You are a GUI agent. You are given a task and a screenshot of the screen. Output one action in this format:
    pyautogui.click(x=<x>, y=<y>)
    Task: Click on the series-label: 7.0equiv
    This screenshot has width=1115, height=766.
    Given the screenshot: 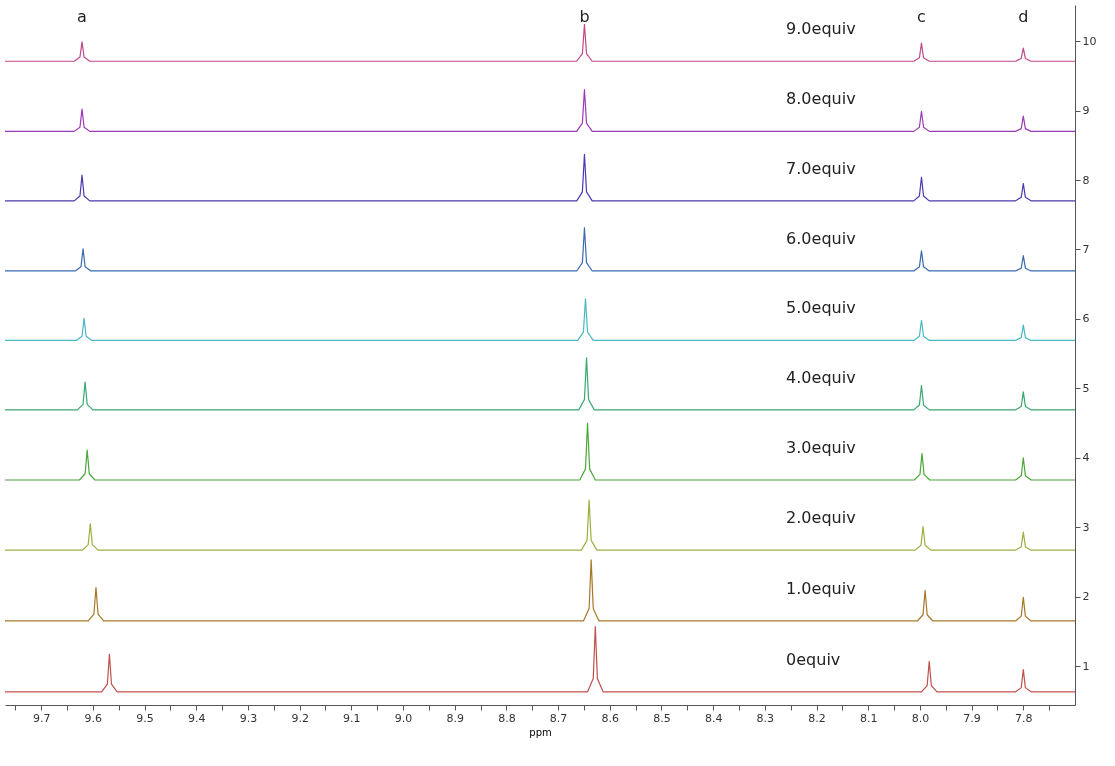 What is the action you would take?
    pyautogui.click(x=821, y=168)
    